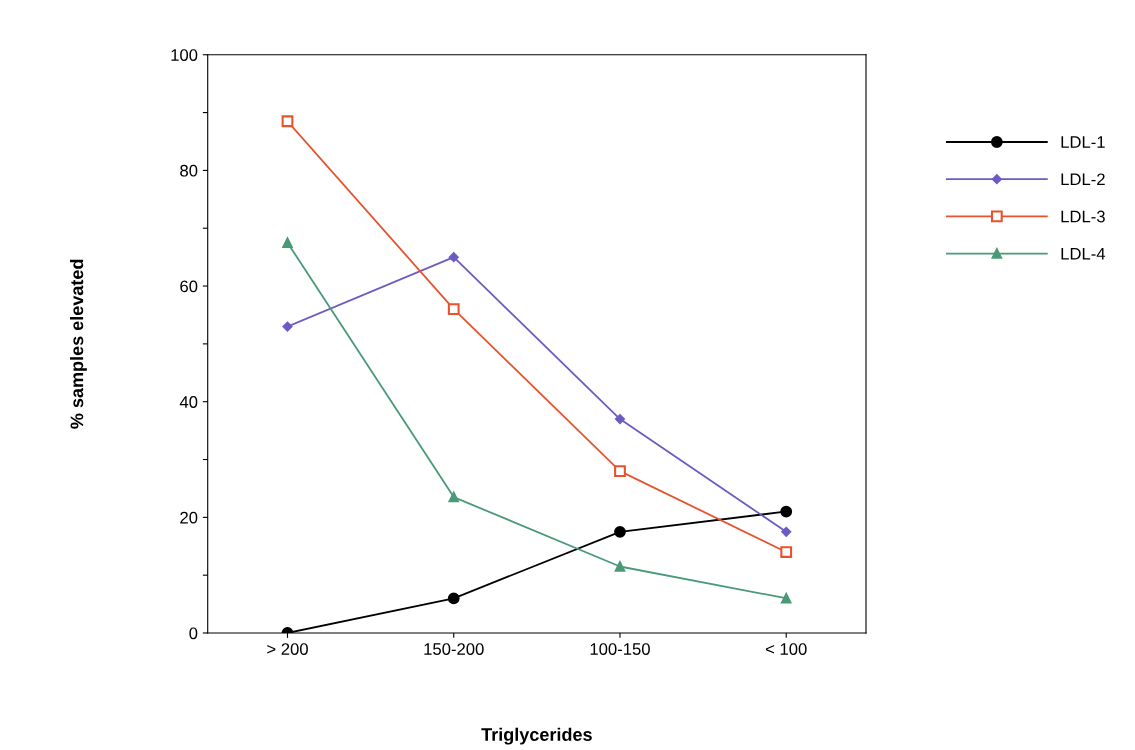 Image resolution: width=1135 pixels, height=750 pixels. Describe the element at coordinates (620, 649) in the screenshot. I see `x-tick-label: 100-150` at that location.